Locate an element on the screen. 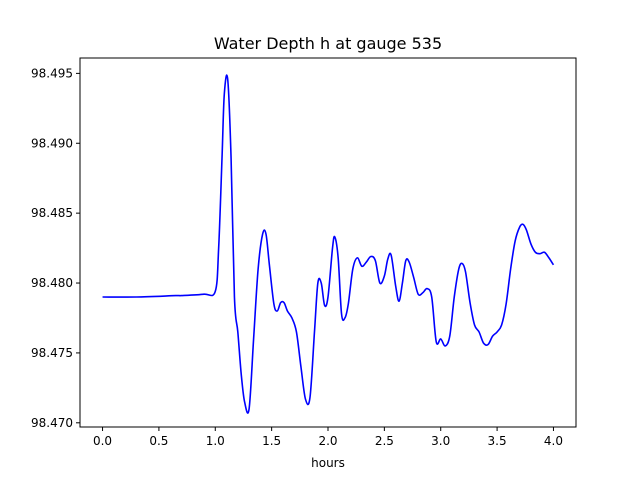  x-tick-label: 0.0 is located at coordinates (102, 441).